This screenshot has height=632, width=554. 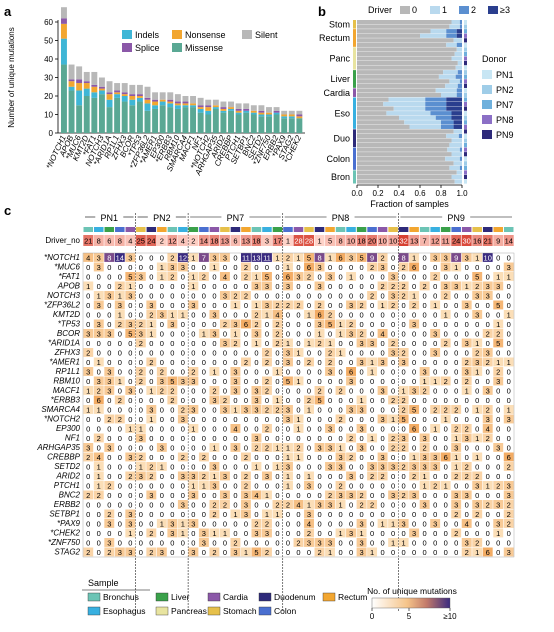 What do you see at coordinates (86, 92) in the screenshot?
I see `bar-segment-indels` at bounding box center [86, 92].